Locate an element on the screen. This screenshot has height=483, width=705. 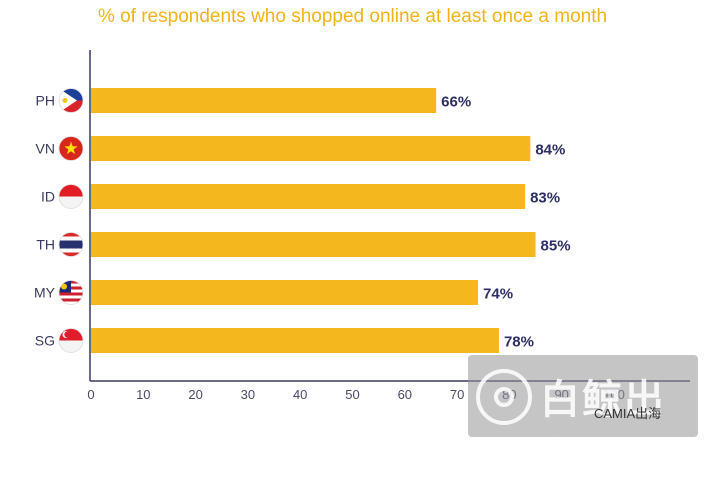
value-label-my: 74% is located at coordinates (498, 294).